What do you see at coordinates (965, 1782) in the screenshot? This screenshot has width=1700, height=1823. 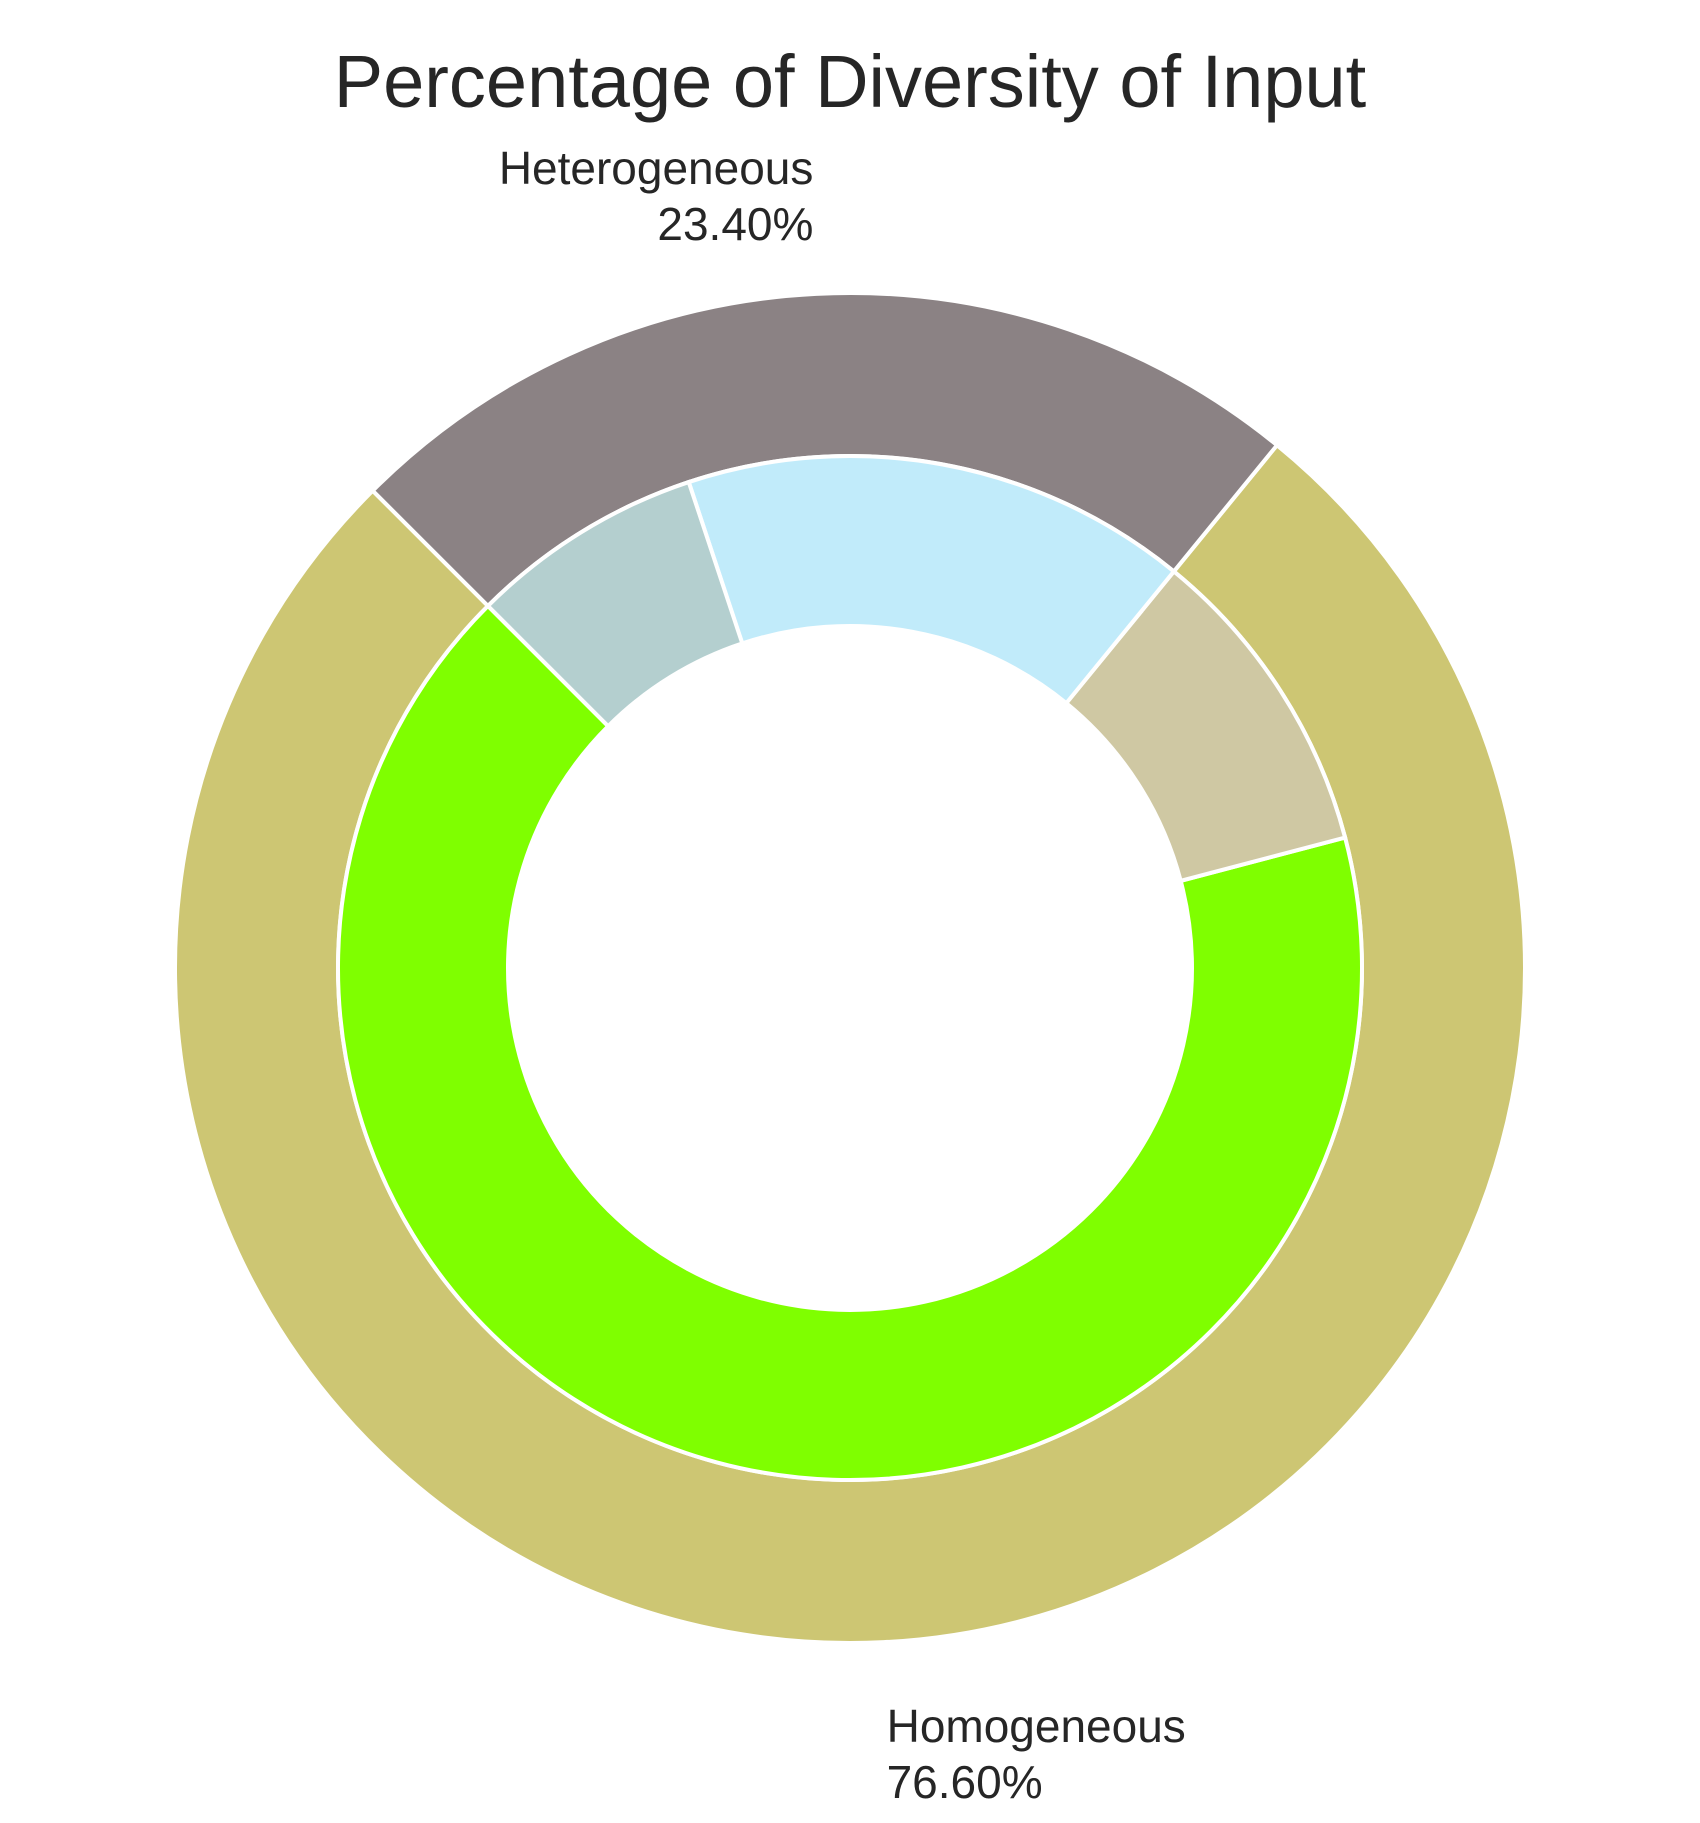 I see `value-label-homogeneous: 76.60%` at bounding box center [965, 1782].